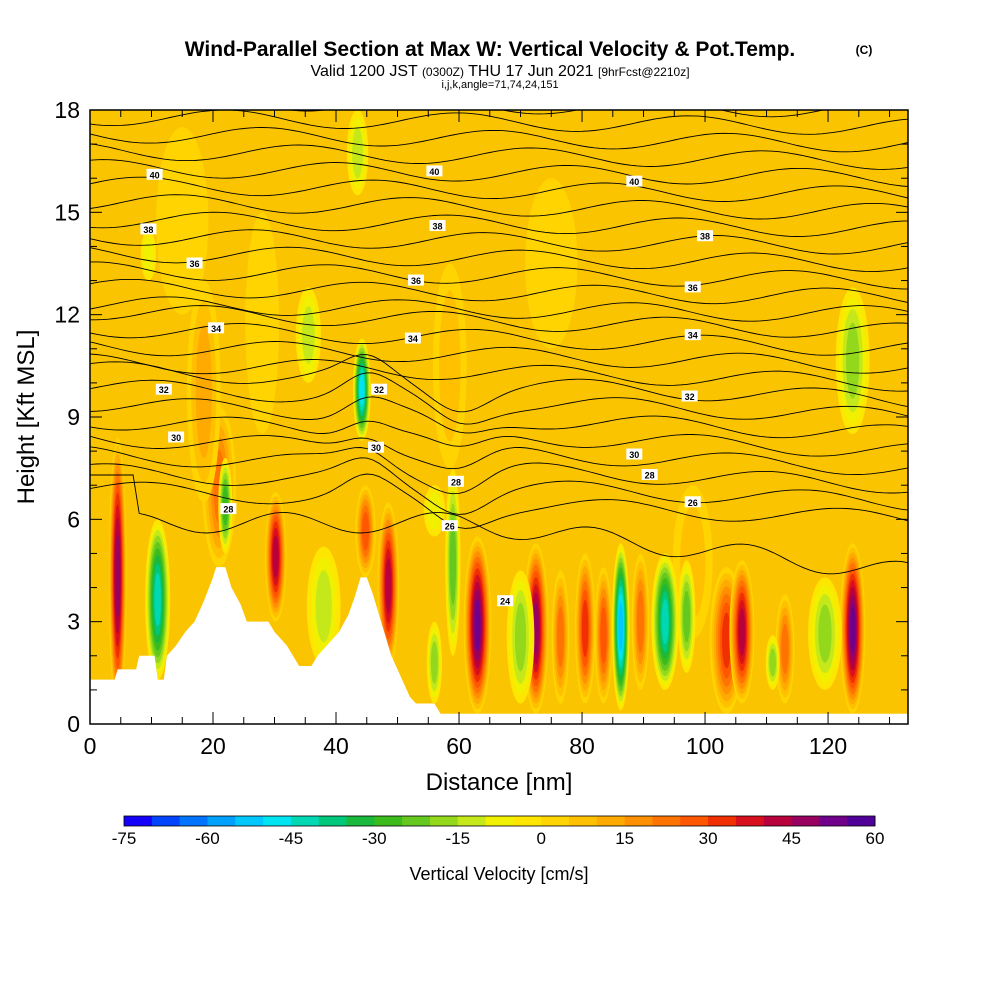  What do you see at coordinates (505, 601) in the screenshot?
I see `theta-label: 24` at bounding box center [505, 601].